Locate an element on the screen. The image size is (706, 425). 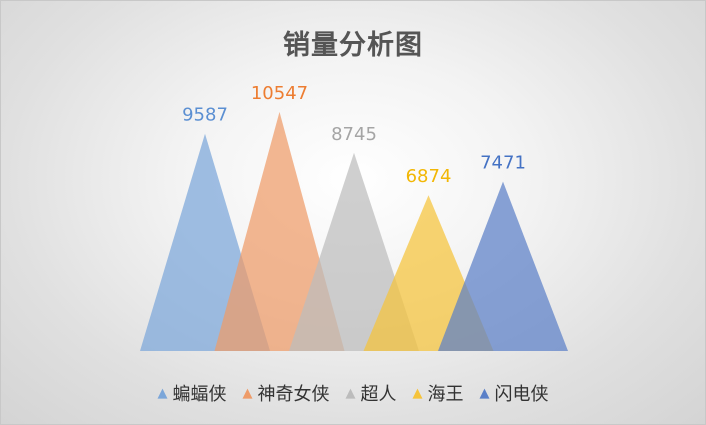
data-label-4: 6874 is located at coordinates (429, 176).